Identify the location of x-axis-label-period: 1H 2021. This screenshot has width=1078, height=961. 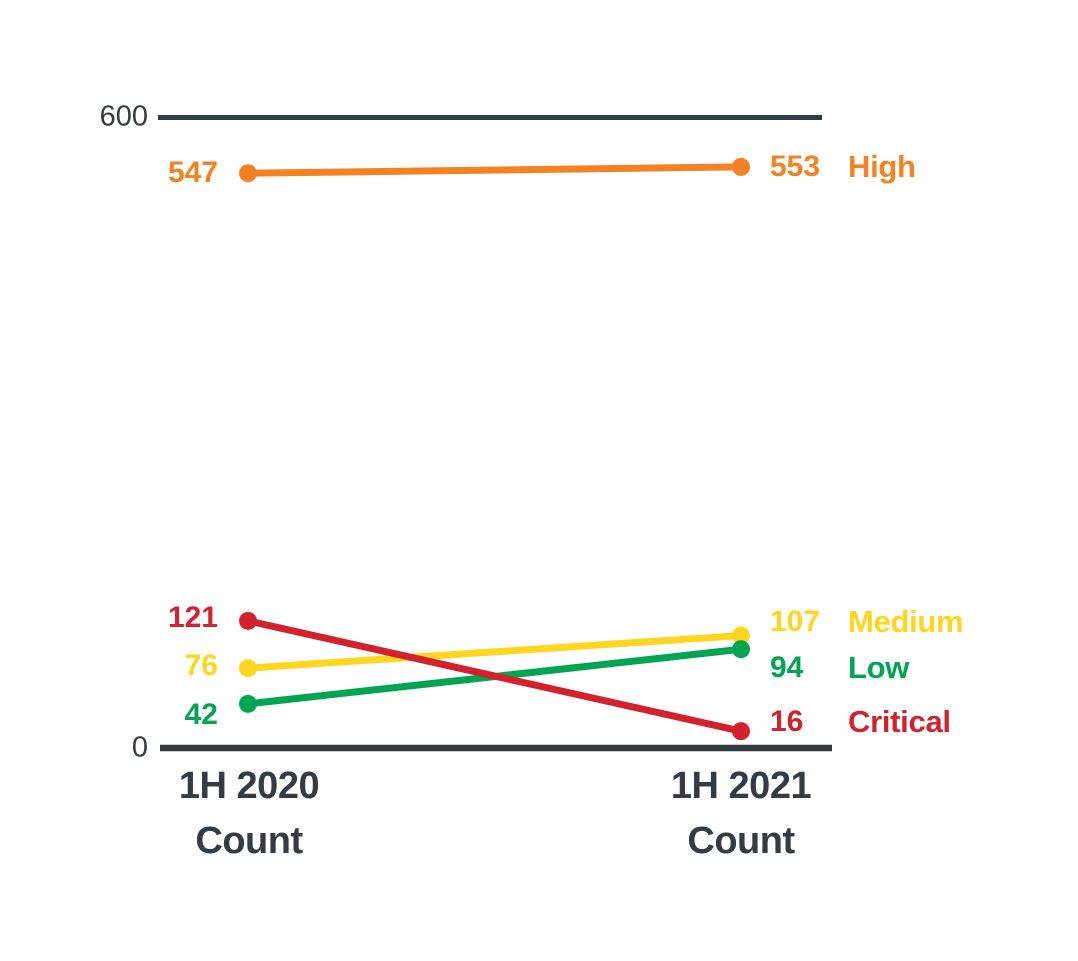
(741, 786).